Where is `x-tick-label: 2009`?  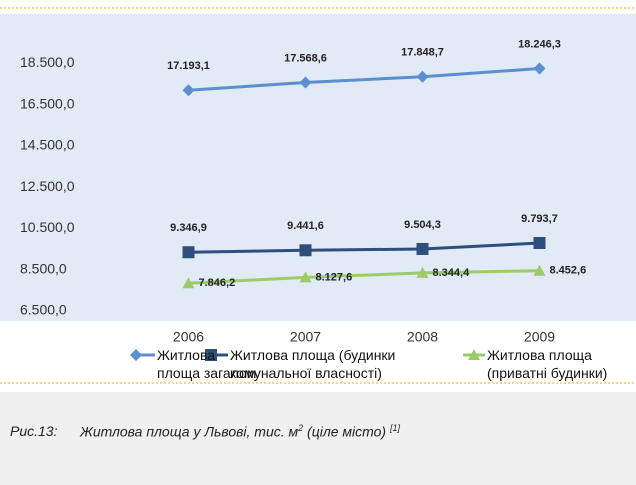 x-tick-label: 2009 is located at coordinates (539, 337).